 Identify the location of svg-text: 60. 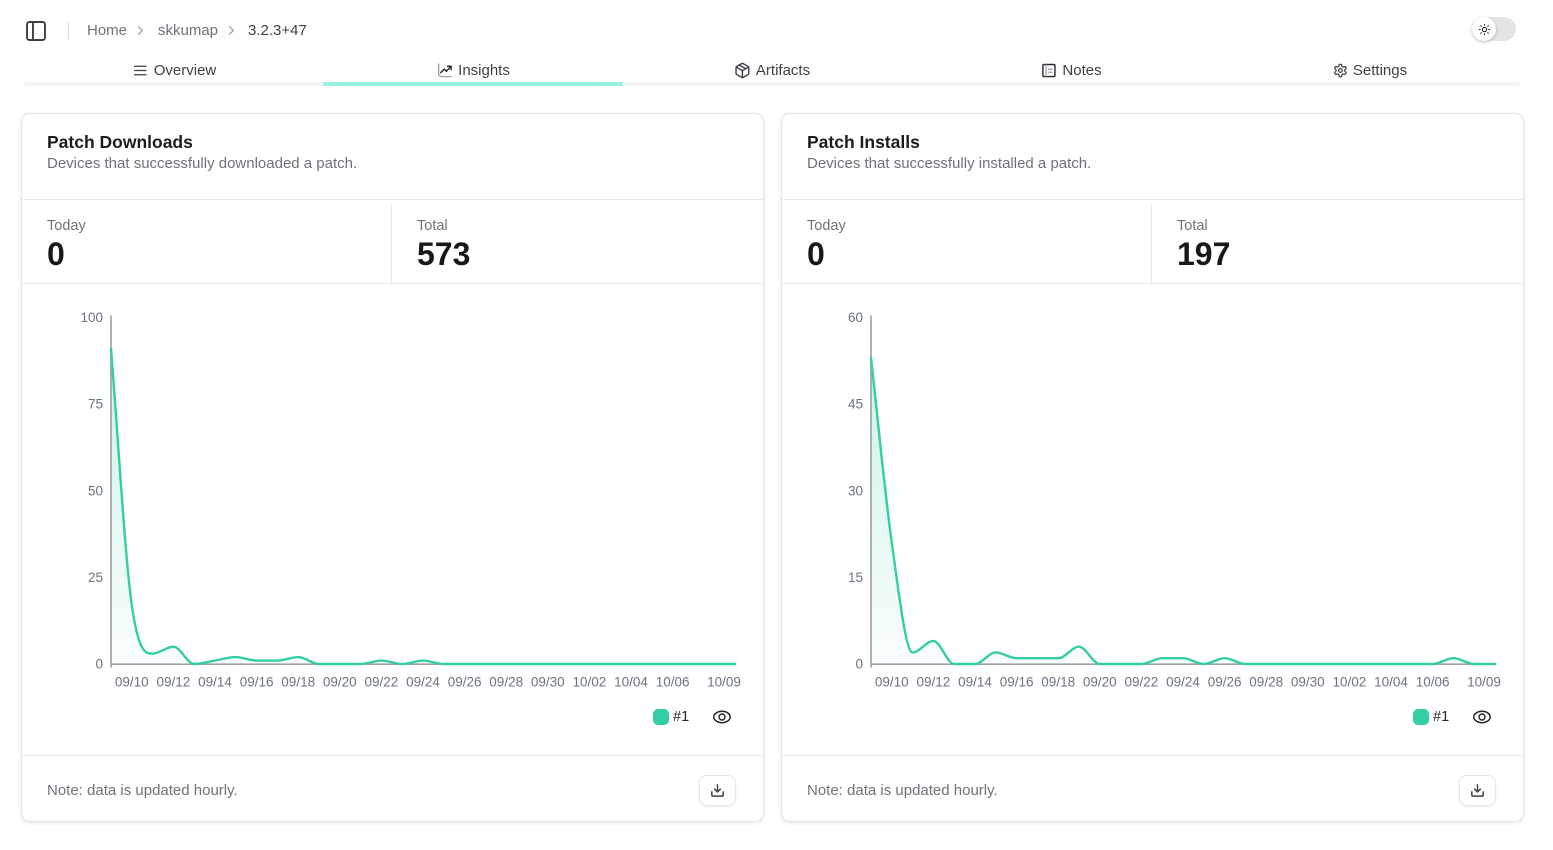
(855, 317).